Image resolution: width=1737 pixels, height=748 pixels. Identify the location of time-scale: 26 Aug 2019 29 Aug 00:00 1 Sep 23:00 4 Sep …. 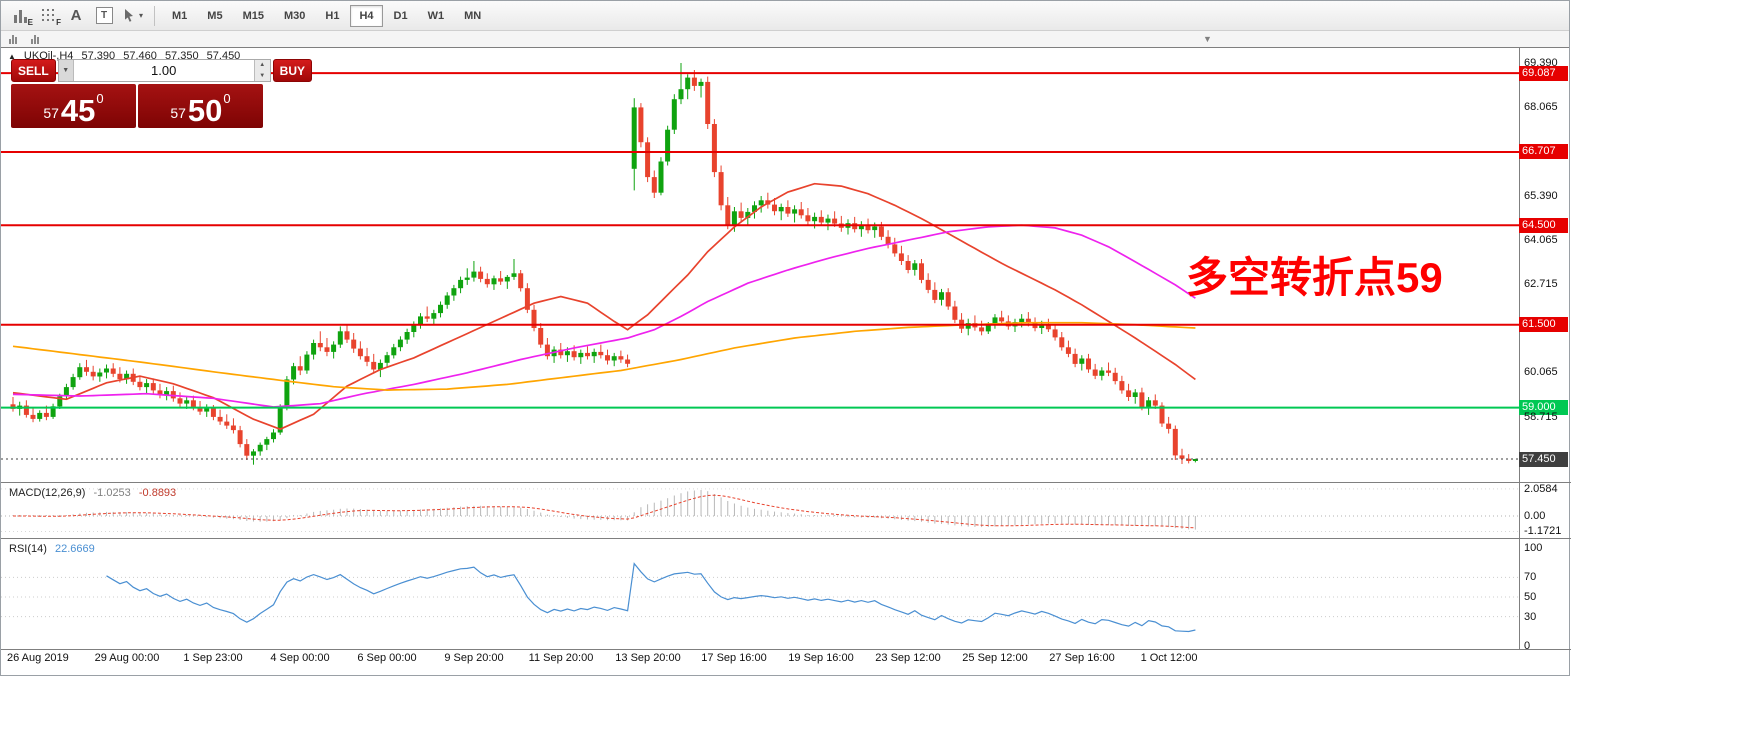
(760, 659).